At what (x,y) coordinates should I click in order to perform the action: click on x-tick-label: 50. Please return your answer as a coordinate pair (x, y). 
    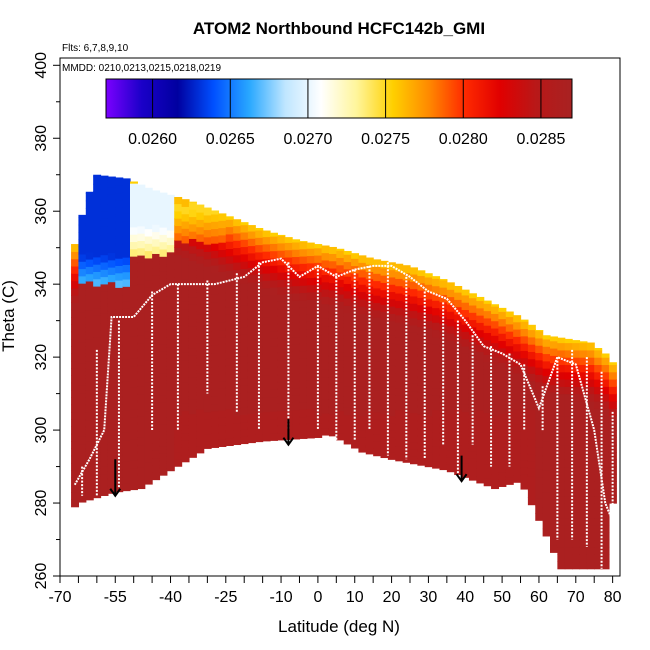
    Looking at the image, I should click on (502, 597).